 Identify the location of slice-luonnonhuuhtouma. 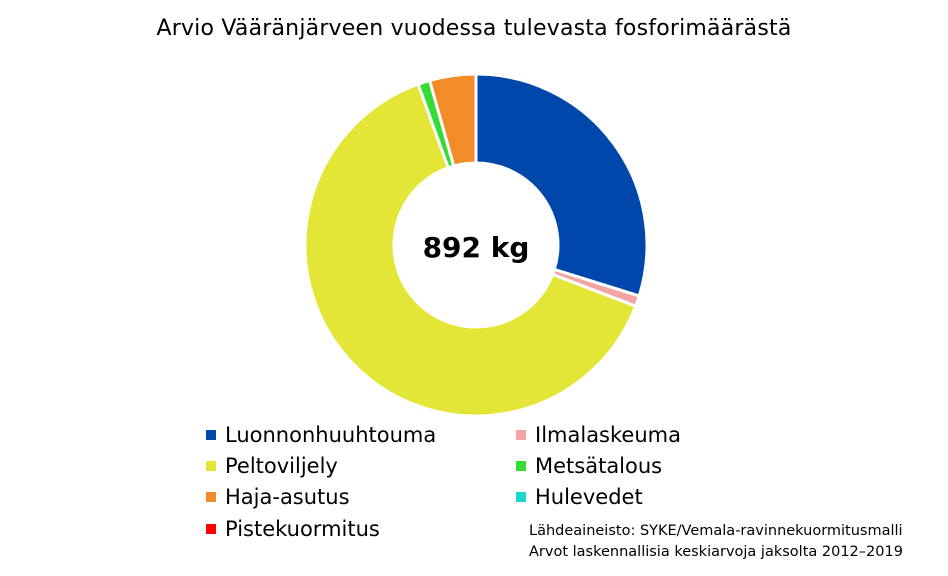
(561, 185).